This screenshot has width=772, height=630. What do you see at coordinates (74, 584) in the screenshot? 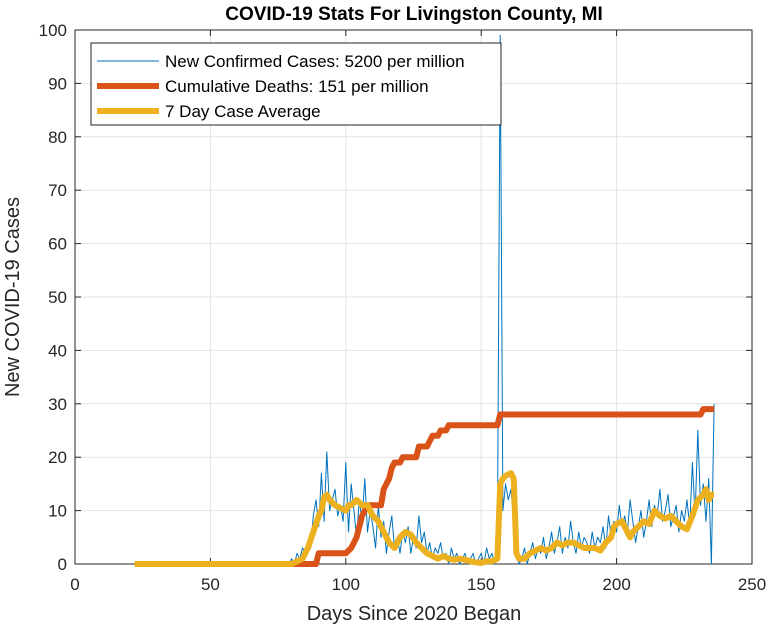
I see `x-tick-label: 0` at bounding box center [74, 584].